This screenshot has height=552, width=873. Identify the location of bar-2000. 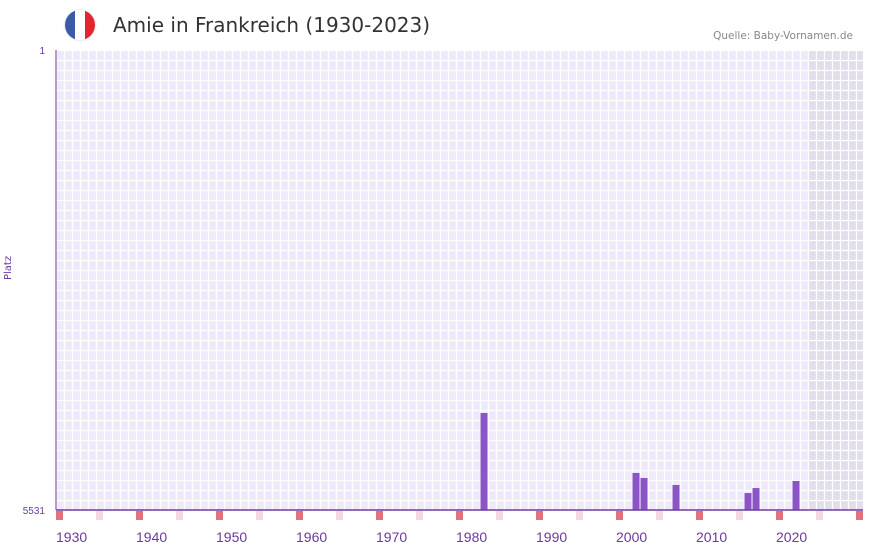
(636, 491).